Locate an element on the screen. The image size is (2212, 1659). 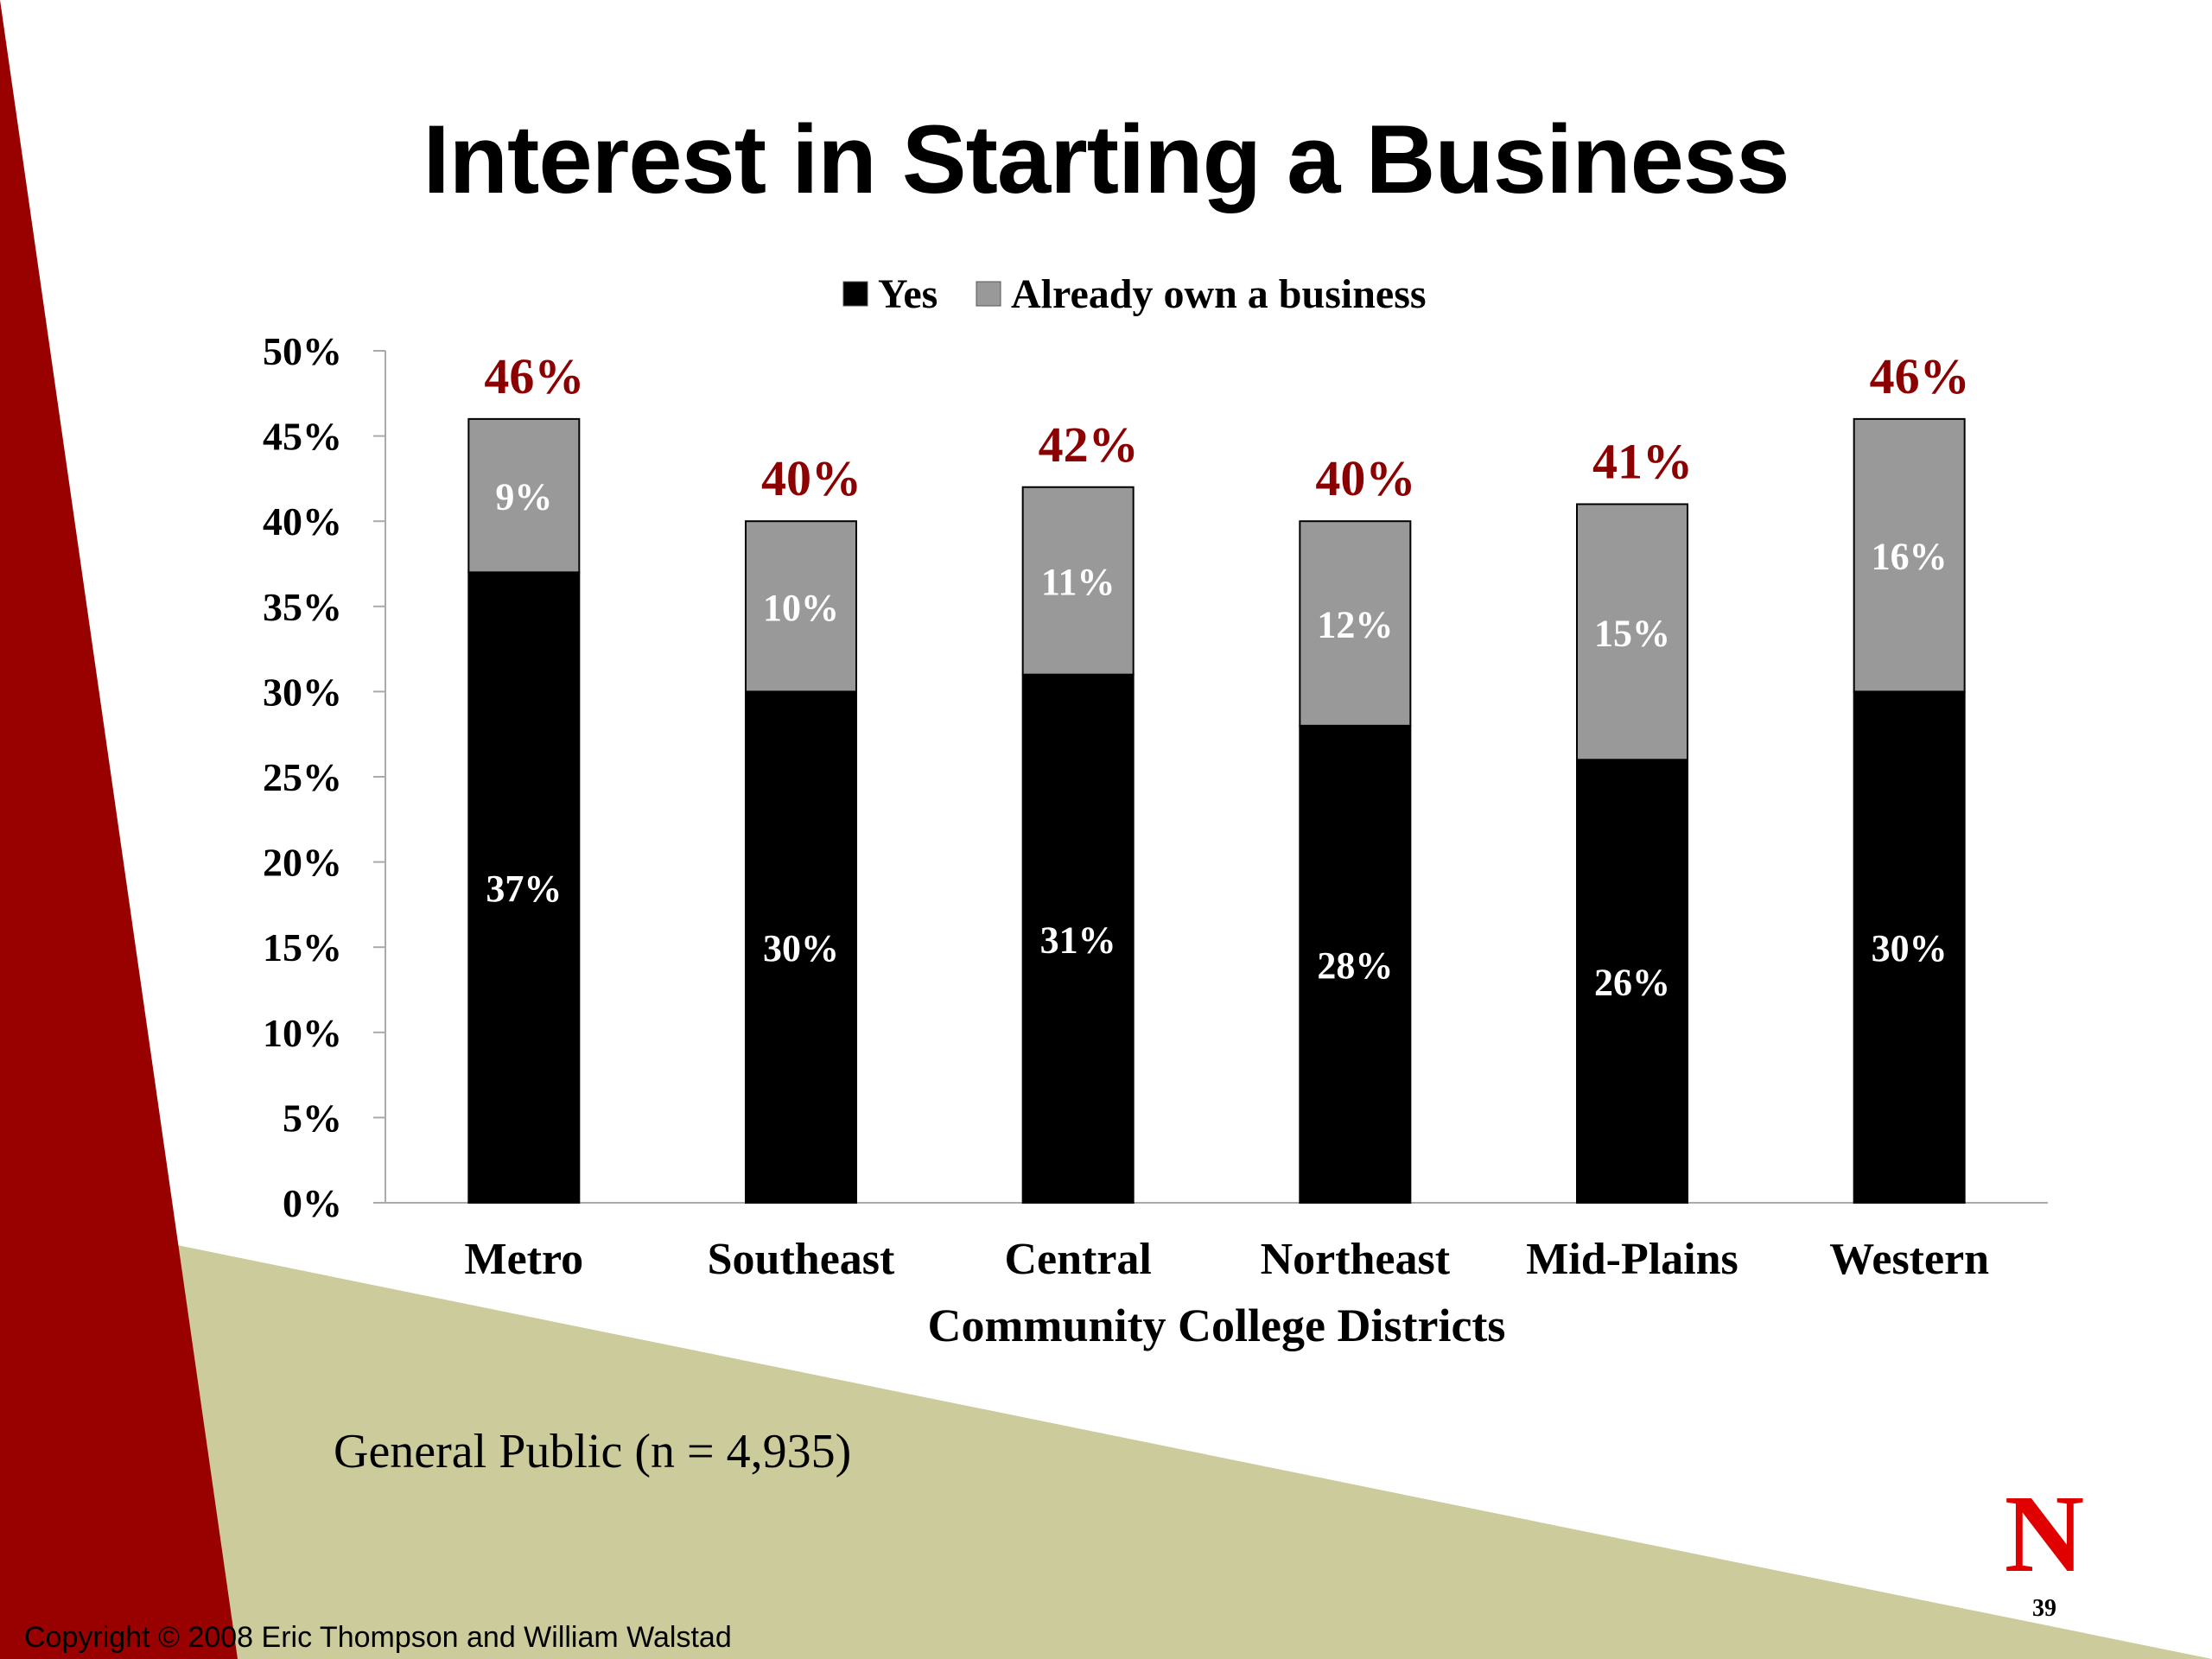
data-label: 28% is located at coordinates (1355, 965).